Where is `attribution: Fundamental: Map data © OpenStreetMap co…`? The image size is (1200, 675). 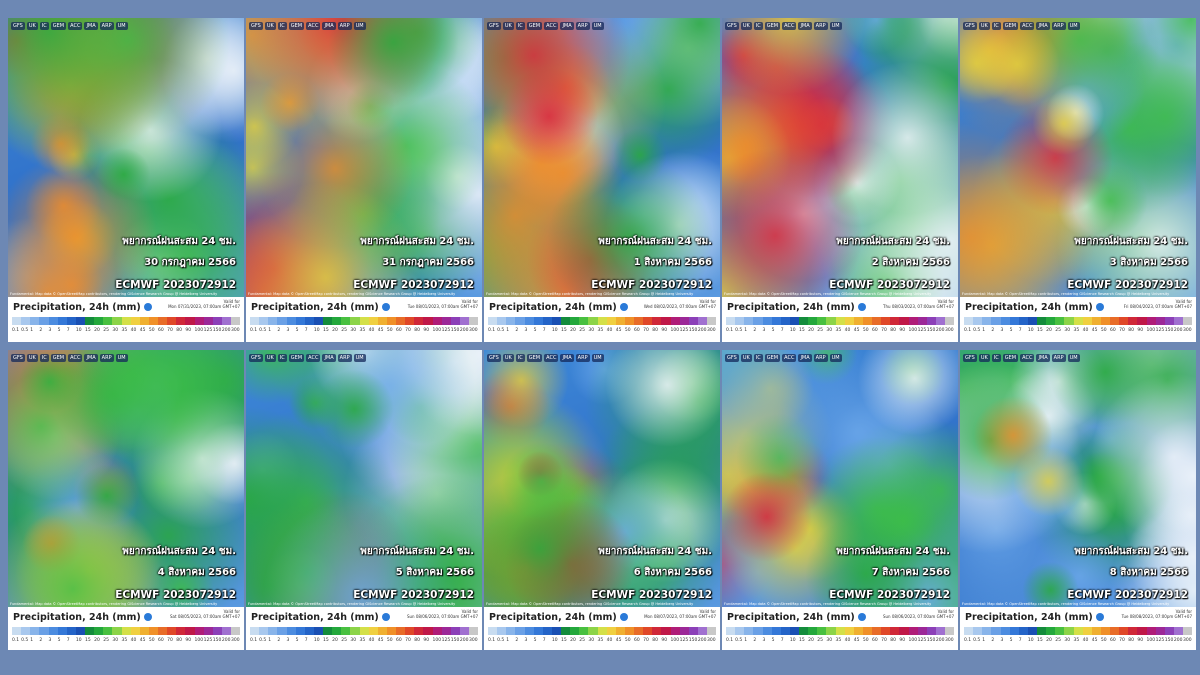
attribution: Fundamental: Map data © OpenStreetMap co… is located at coordinates (590, 294).